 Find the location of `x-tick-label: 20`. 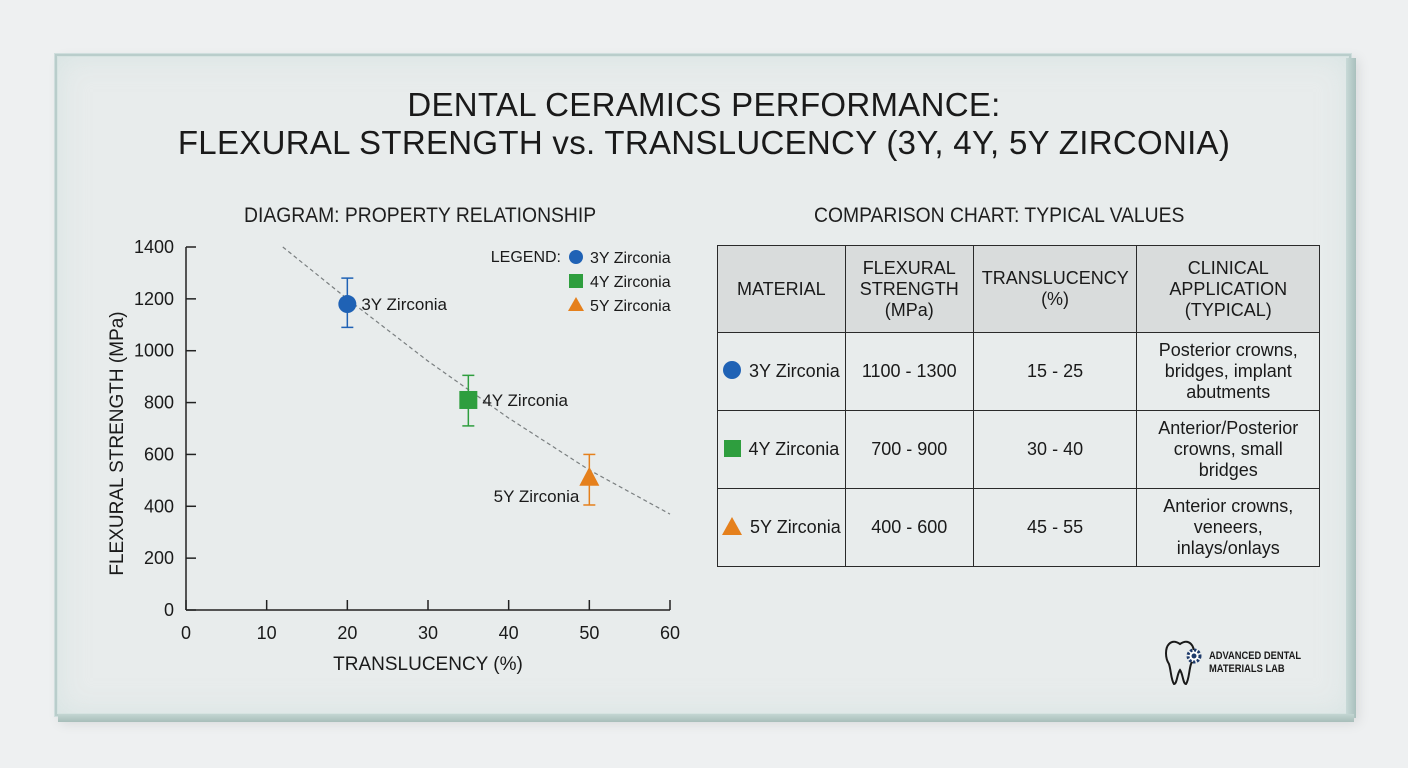

x-tick-label: 20 is located at coordinates (347, 633).